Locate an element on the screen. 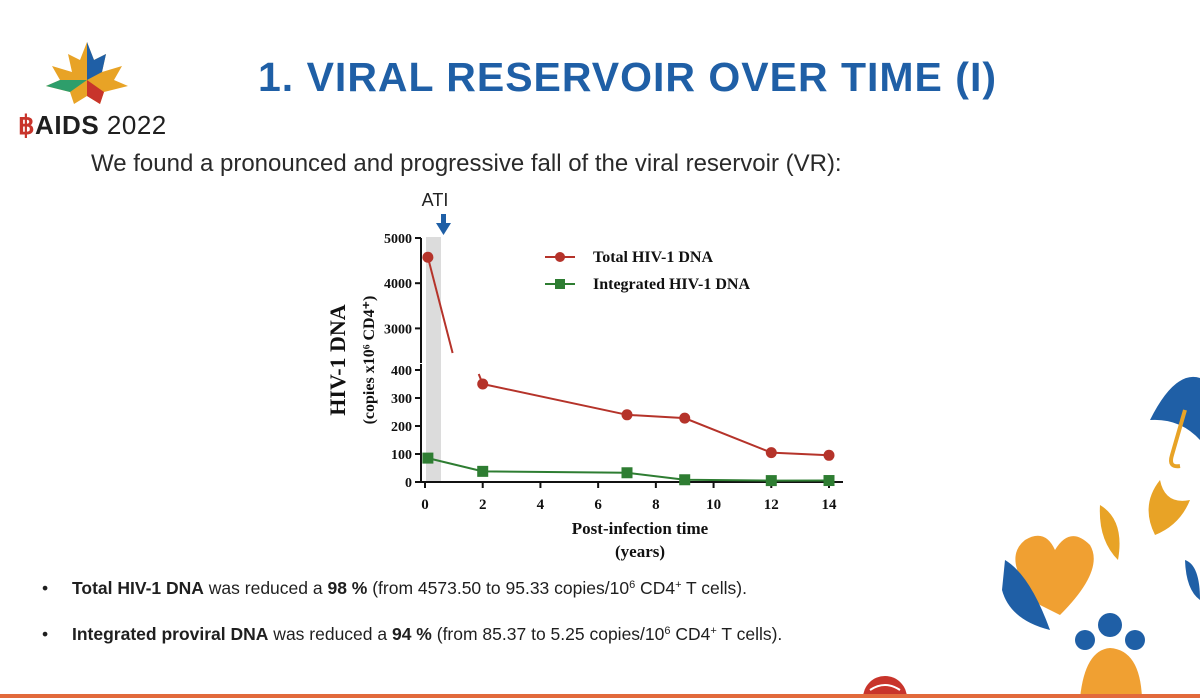 The image size is (1200, 698). x-axis-label: Post-infection time is located at coordinates (640, 528).